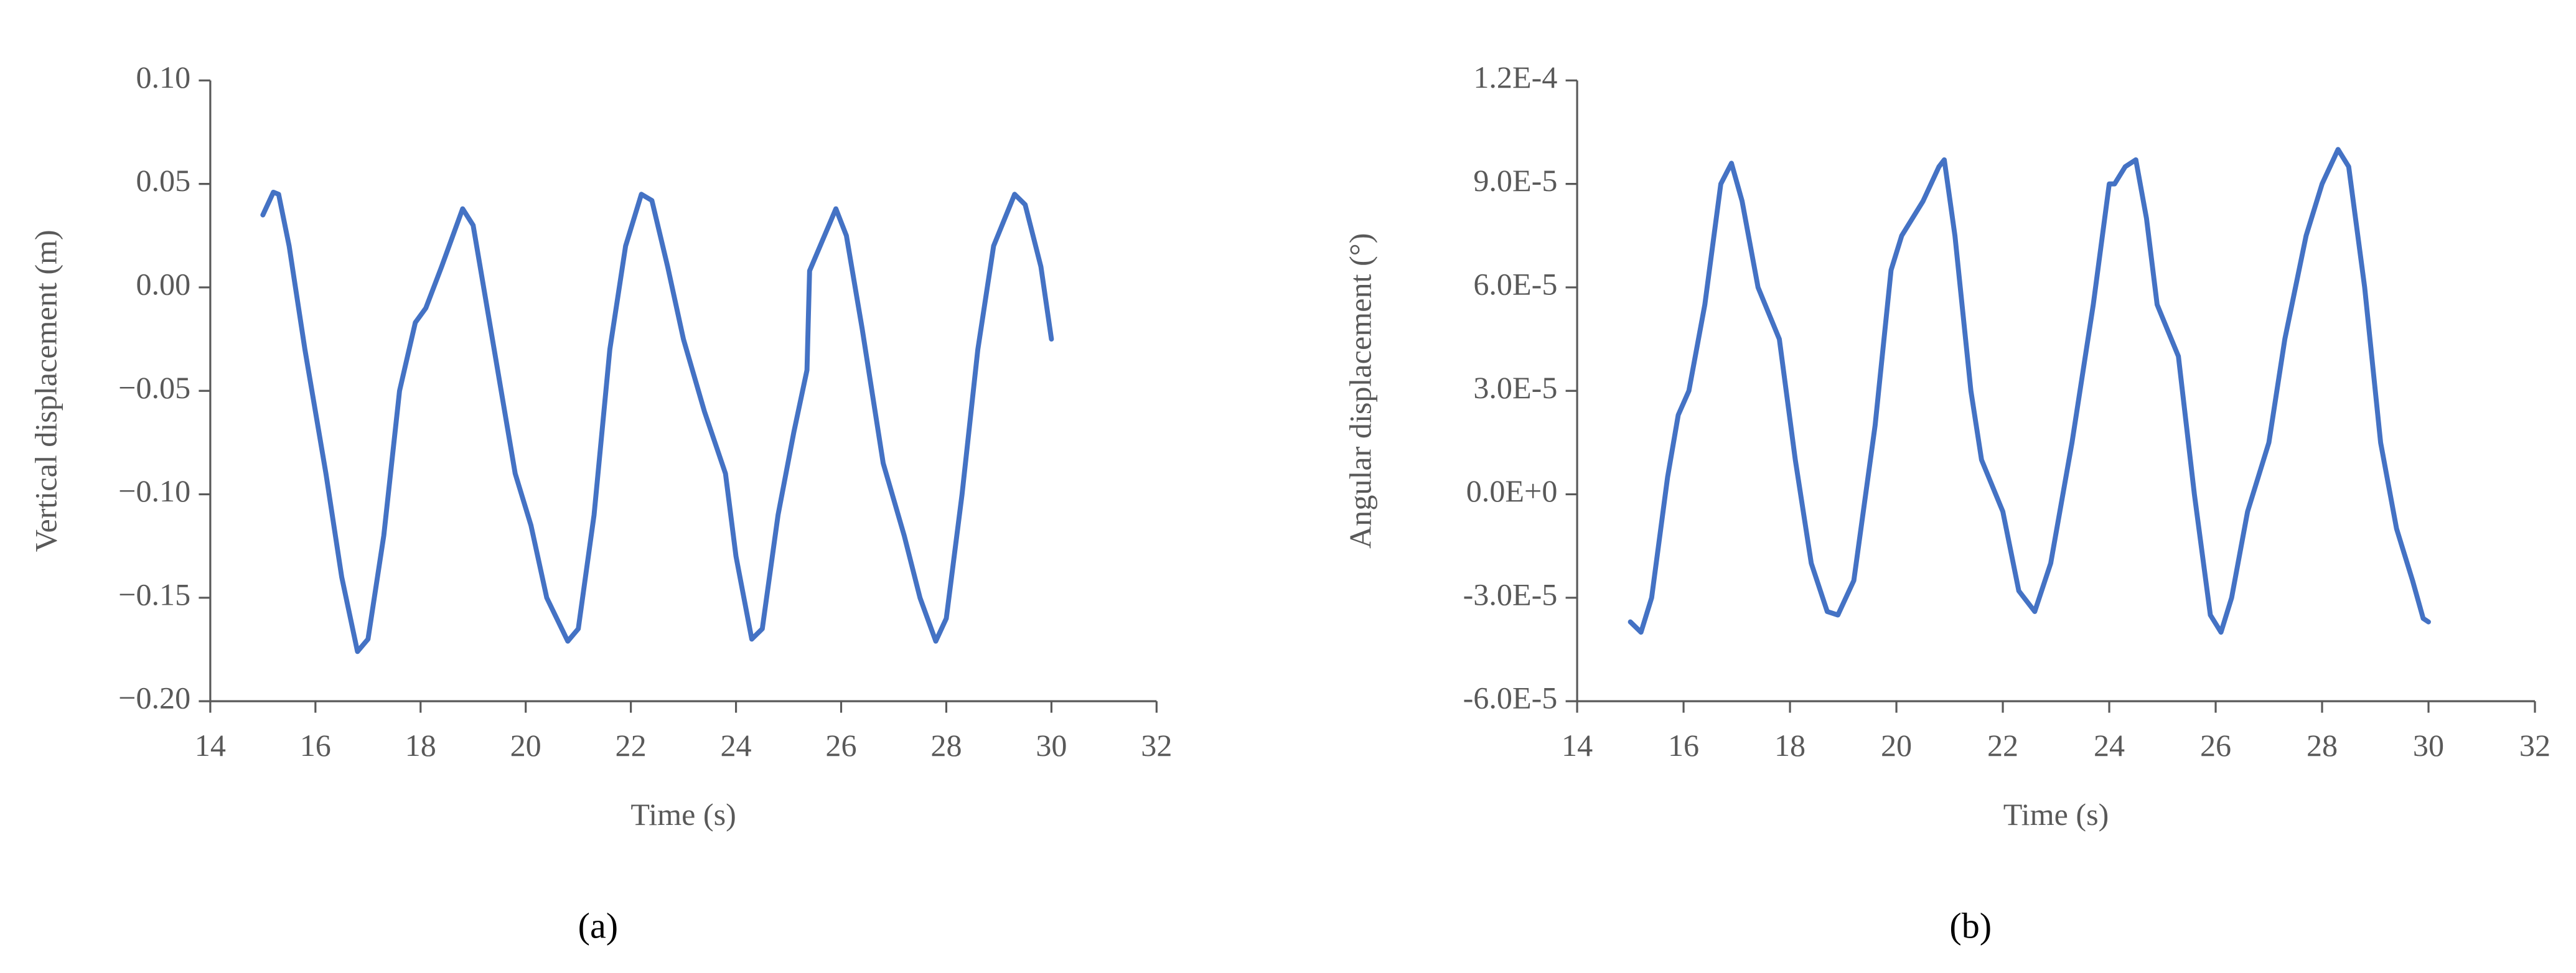  I want to click on data-line, so click(657, 422).